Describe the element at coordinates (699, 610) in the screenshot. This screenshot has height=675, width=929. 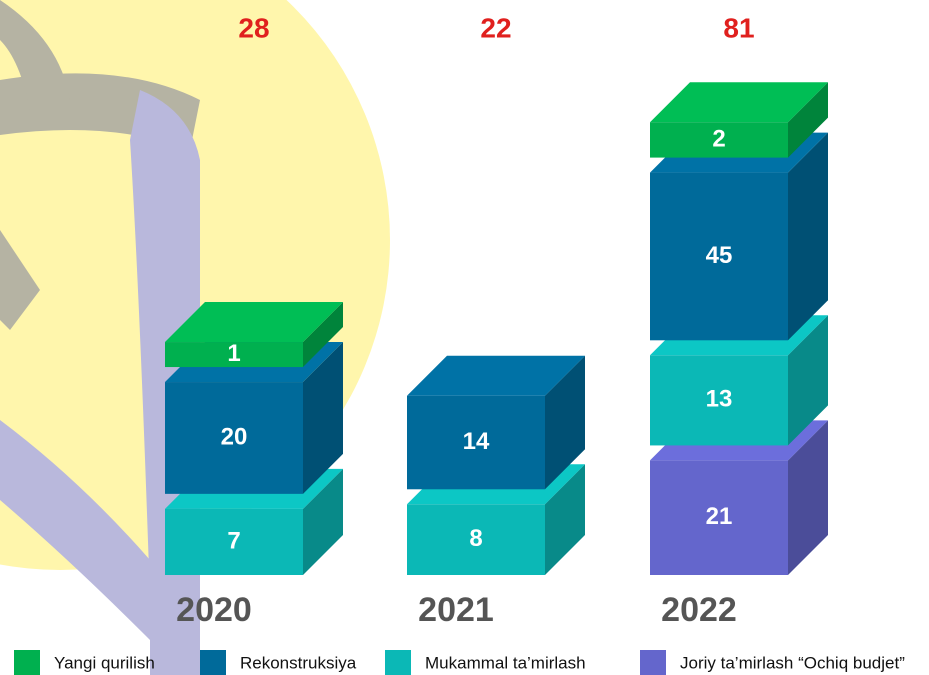
I see `x-tick-label: 2022` at that location.